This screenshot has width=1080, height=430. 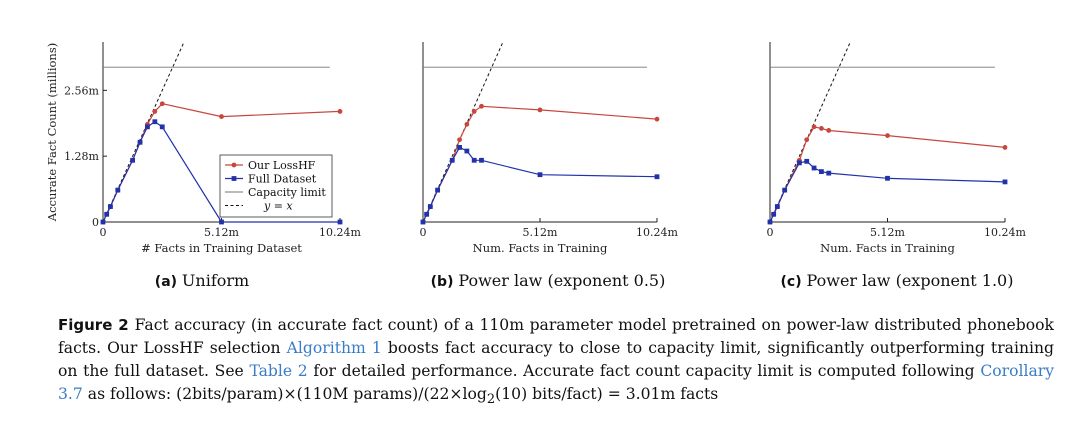 What do you see at coordinates (287, 192) in the screenshot?
I see `legend-label: Capacity limit` at bounding box center [287, 192].